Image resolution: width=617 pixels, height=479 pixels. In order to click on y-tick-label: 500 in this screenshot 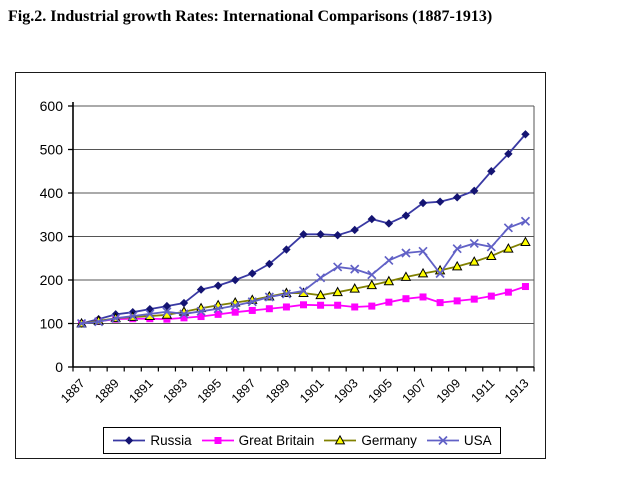, I will do `click(52, 150)`.